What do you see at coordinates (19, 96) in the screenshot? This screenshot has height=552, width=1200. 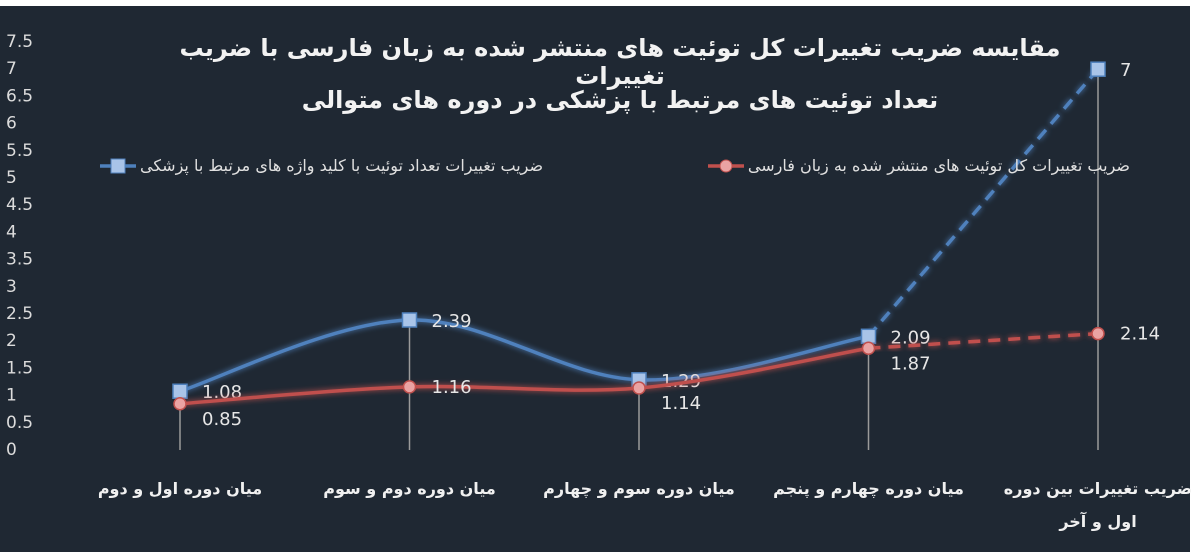 I see `y-tick-label: 6.5` at bounding box center [19, 96].